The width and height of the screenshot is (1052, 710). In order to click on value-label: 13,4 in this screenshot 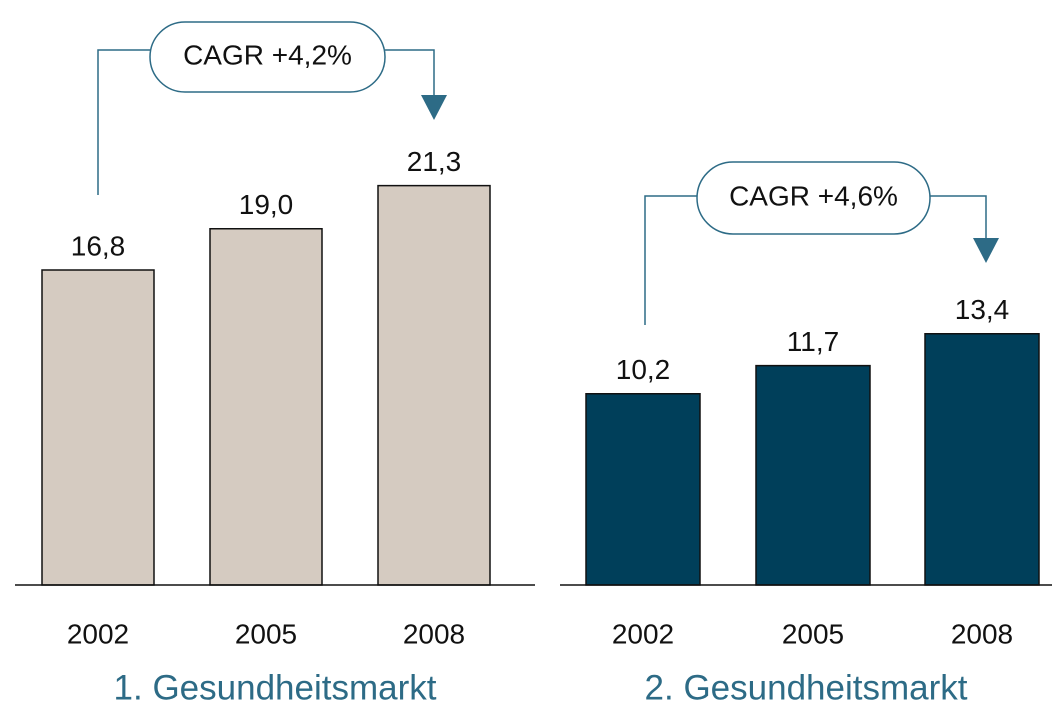, I will do `click(982, 309)`.